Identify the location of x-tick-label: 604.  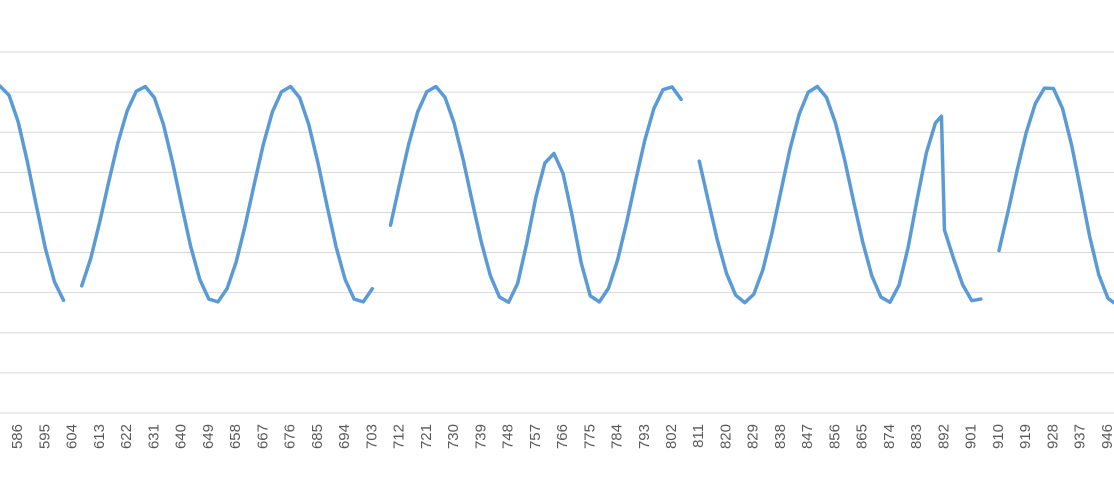
(72, 436).